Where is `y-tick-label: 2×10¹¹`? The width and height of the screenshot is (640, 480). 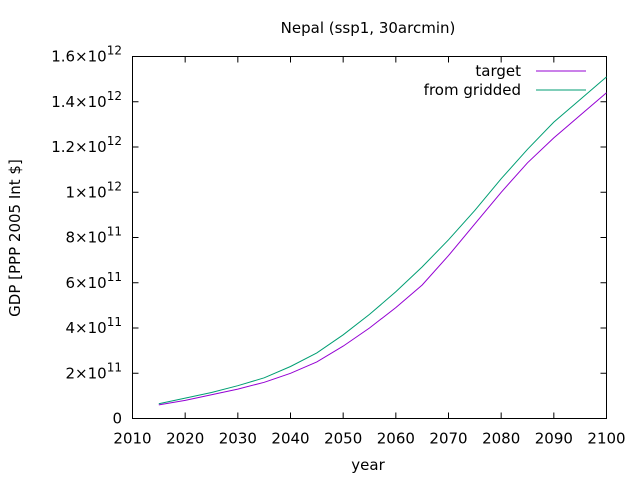 y-tick-label: 2×10¹¹ is located at coordinates (94, 371).